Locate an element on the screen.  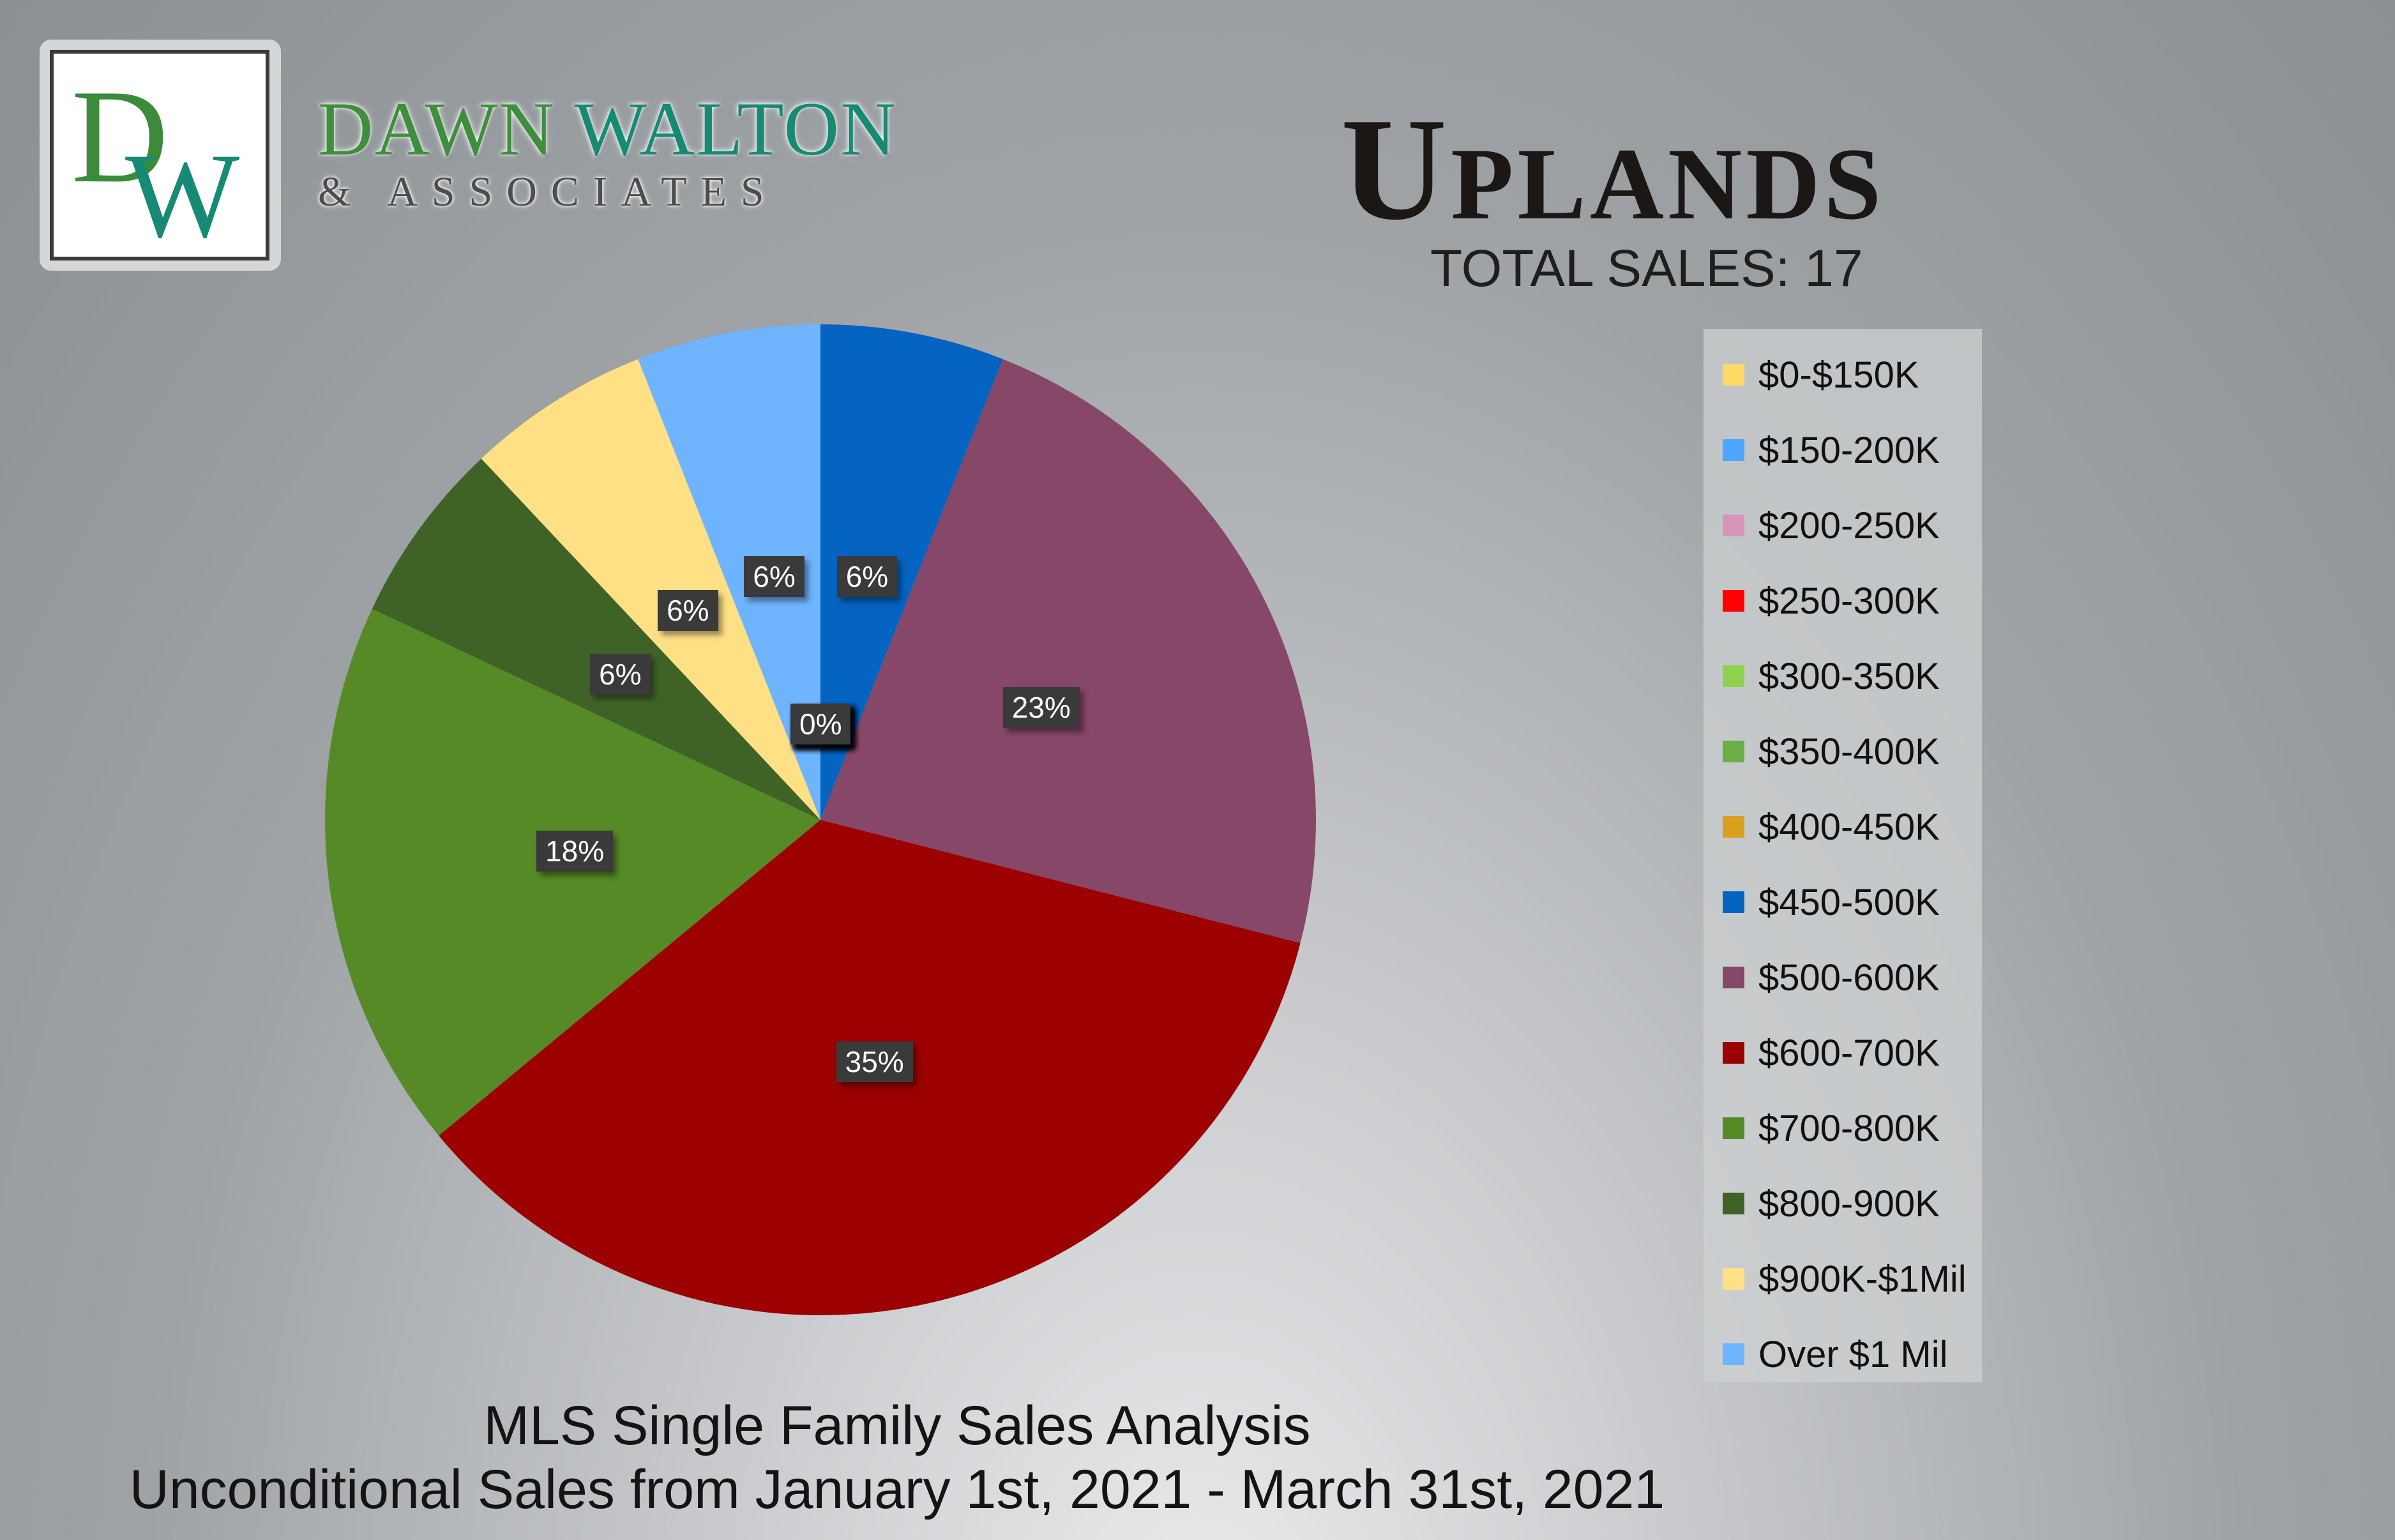
legend-item-350-400k: $350-400K is located at coordinates (1831, 751).